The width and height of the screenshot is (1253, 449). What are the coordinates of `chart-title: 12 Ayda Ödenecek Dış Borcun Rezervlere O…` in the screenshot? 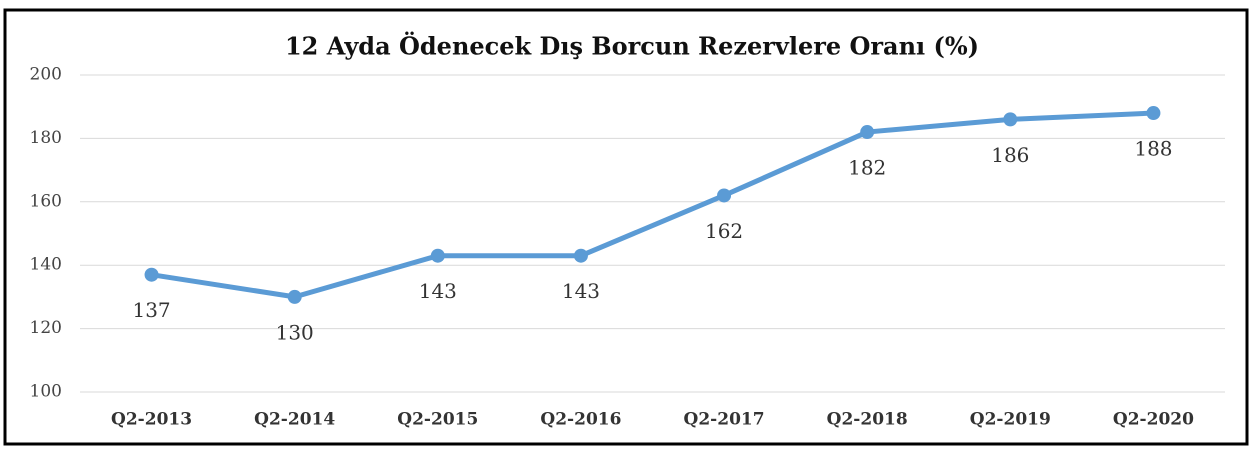 It's located at (632, 46).